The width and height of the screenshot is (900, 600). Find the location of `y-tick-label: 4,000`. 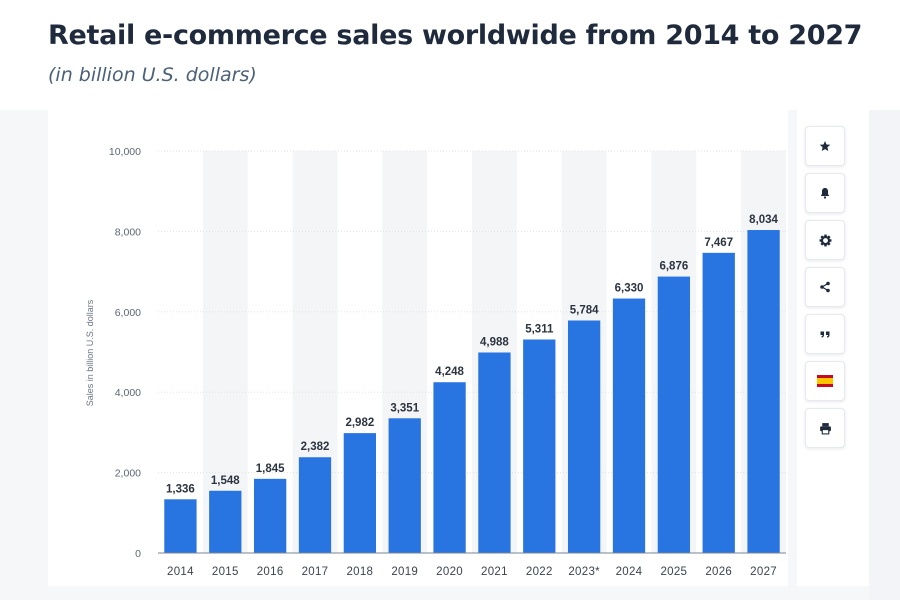

y-tick-label: 4,000 is located at coordinates (128, 393).